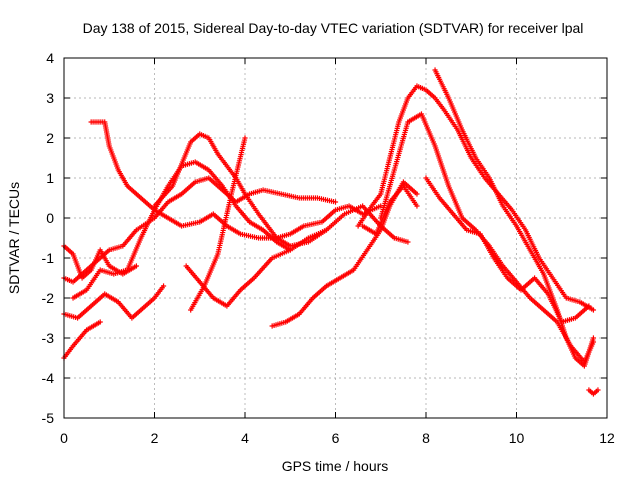 Image resolution: width=640 pixels, height=480 pixels. I want to click on y-tick-label: 3, so click(50, 98).